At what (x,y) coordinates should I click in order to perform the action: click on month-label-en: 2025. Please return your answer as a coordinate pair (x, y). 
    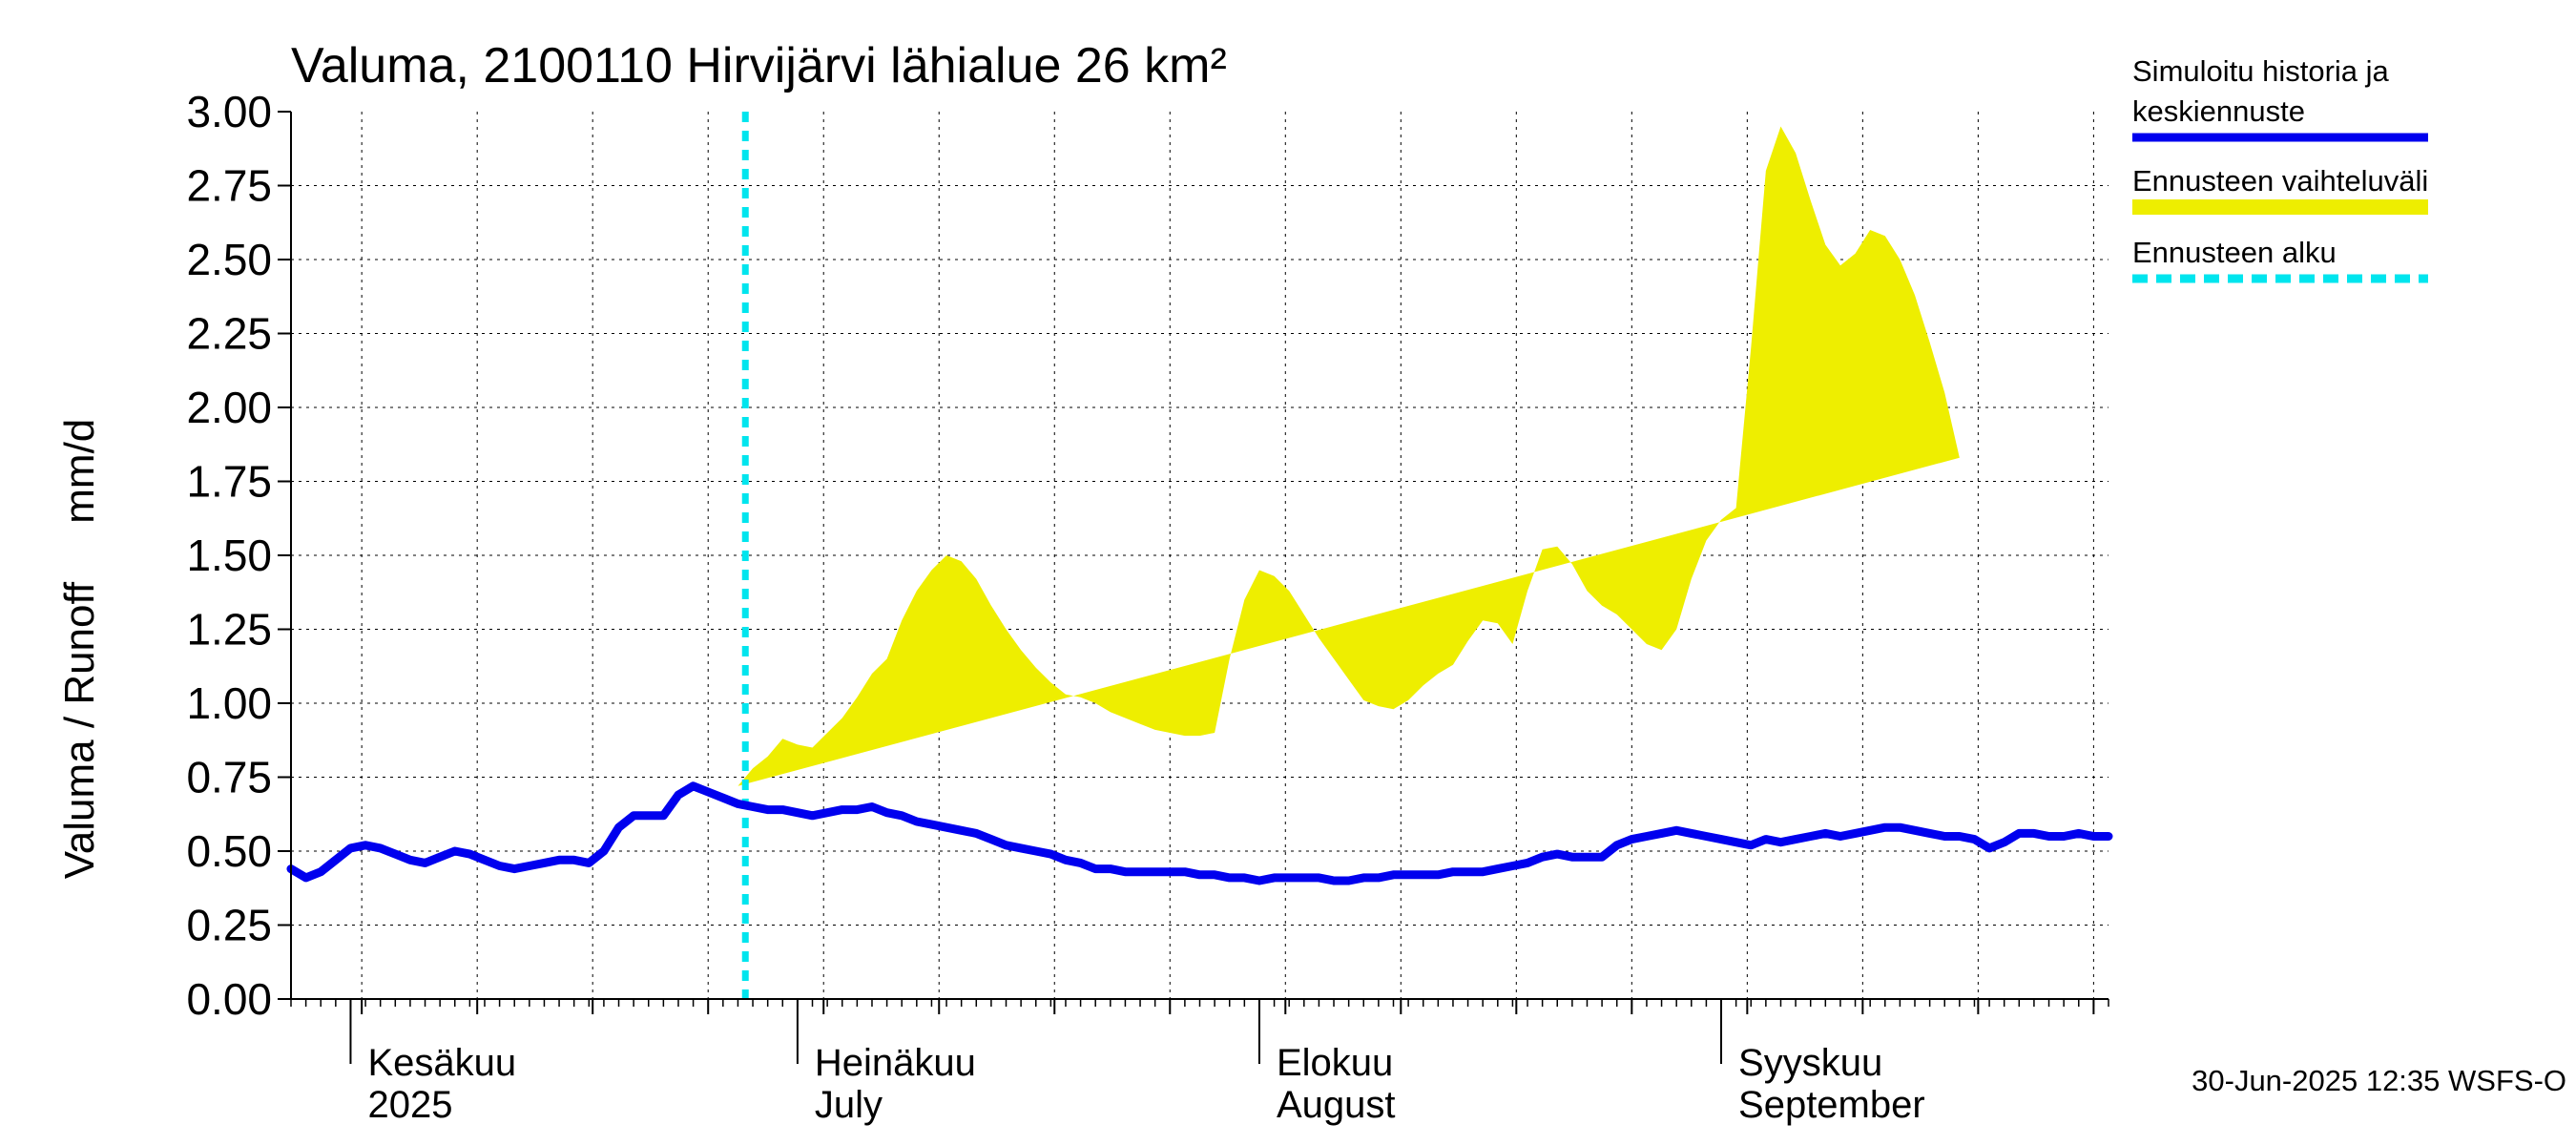
    Looking at the image, I should click on (409, 1105).